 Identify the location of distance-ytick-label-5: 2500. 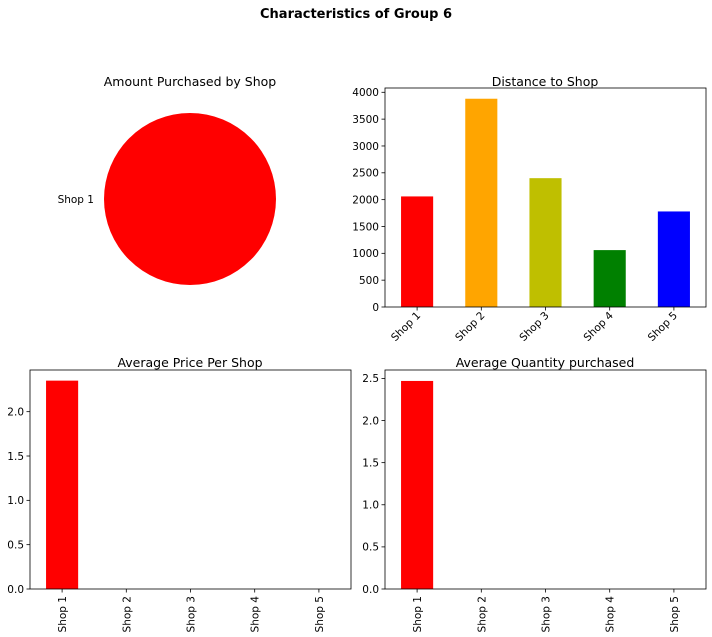
(365, 174).